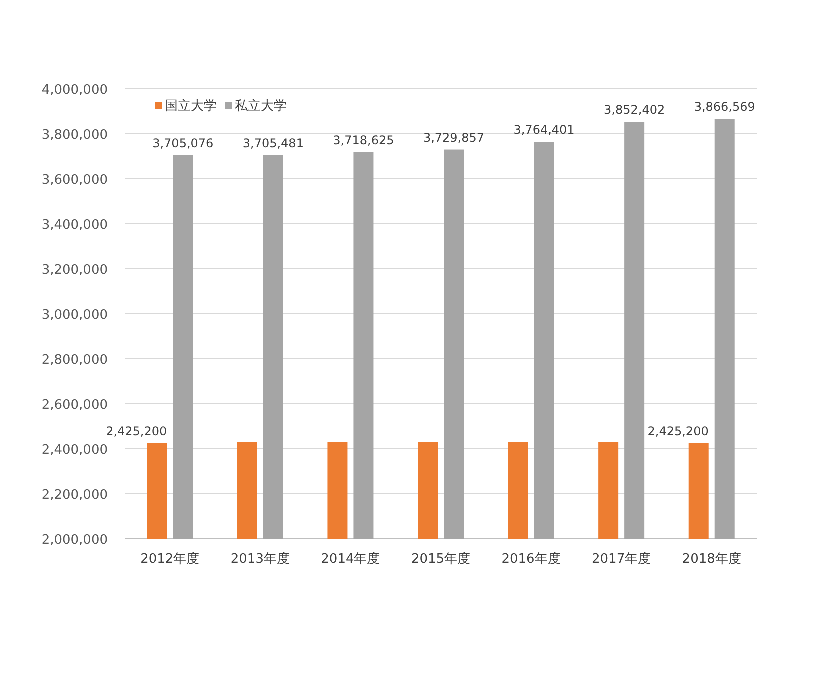  What do you see at coordinates (712, 559) in the screenshot?
I see `x-tick-label: 2018年度` at bounding box center [712, 559].